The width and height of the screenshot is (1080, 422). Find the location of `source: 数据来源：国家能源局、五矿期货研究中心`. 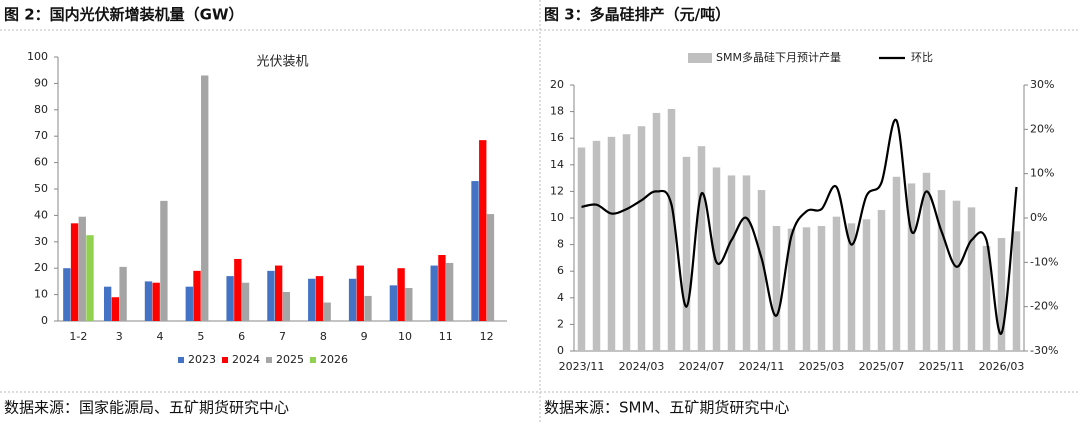

source: 数据来源：国家能源局、五矿期货研究中心 is located at coordinates (146, 408).